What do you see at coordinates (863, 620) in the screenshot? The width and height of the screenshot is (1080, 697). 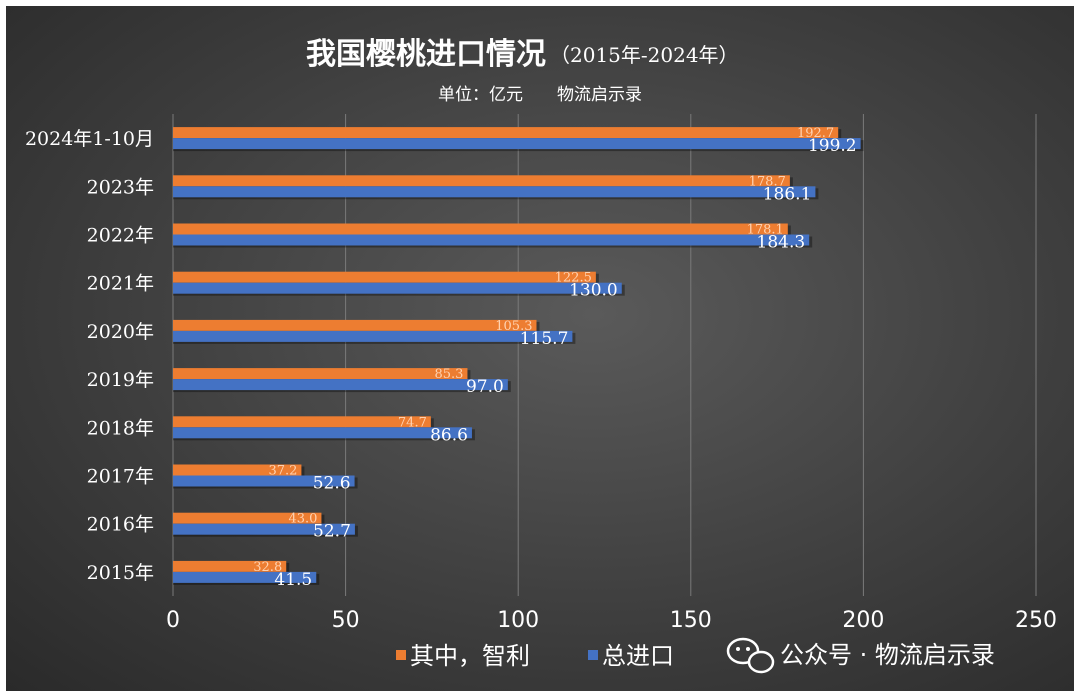 I see `x-tick-label: 200` at bounding box center [863, 620].